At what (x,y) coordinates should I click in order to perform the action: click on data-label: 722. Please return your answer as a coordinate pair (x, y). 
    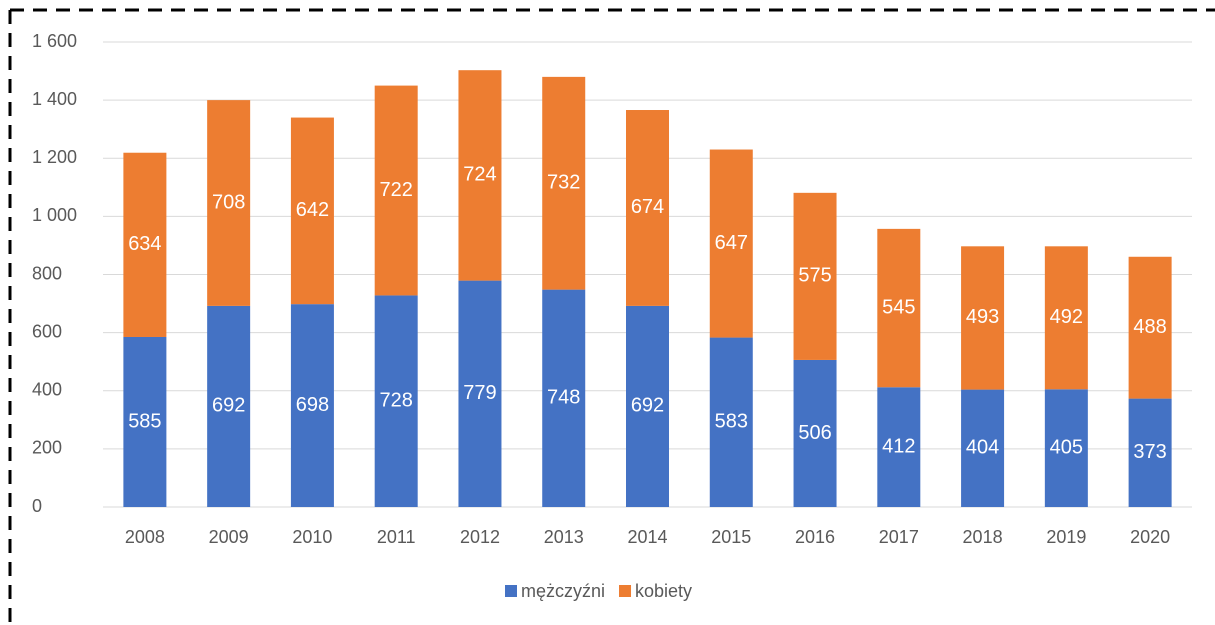
    Looking at the image, I should click on (396, 190).